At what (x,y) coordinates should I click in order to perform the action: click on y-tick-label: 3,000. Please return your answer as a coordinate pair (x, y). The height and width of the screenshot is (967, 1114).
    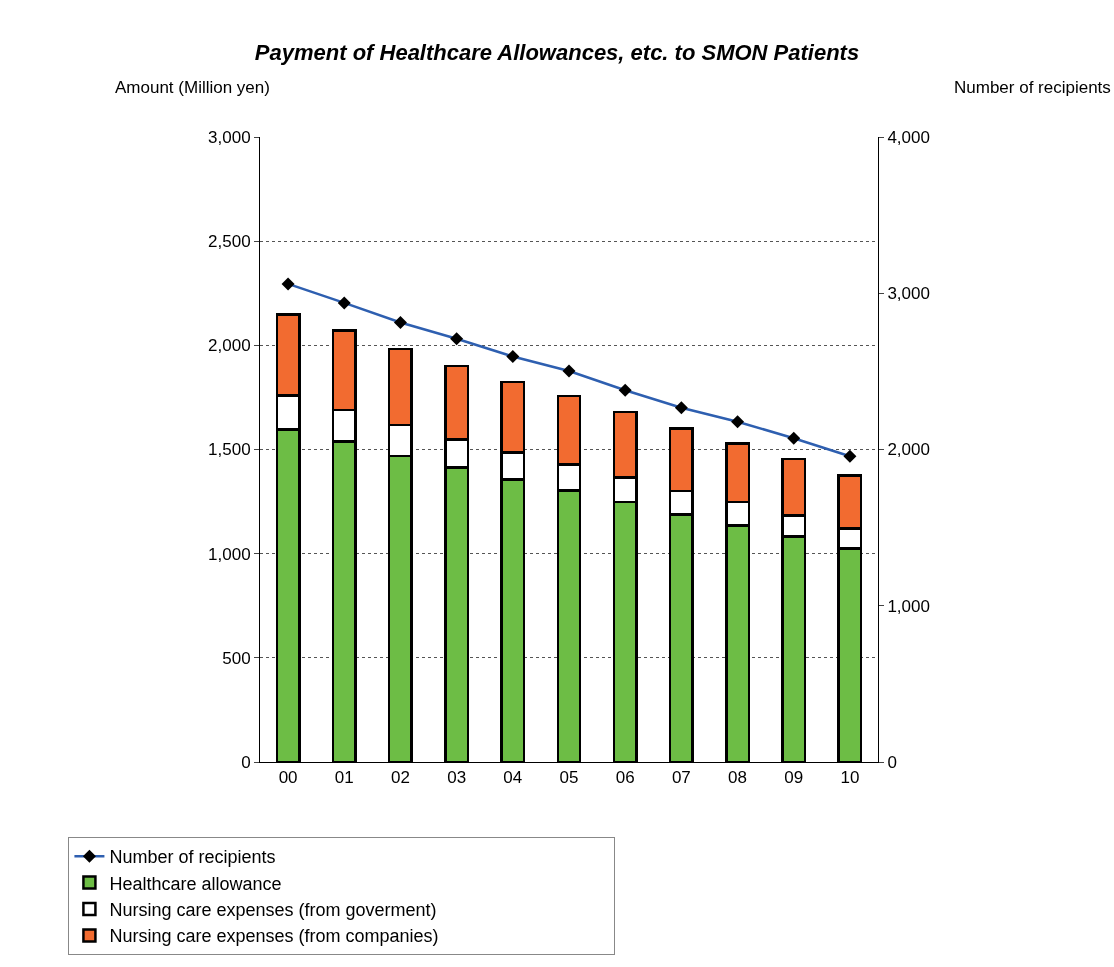
    Looking at the image, I should click on (229, 137).